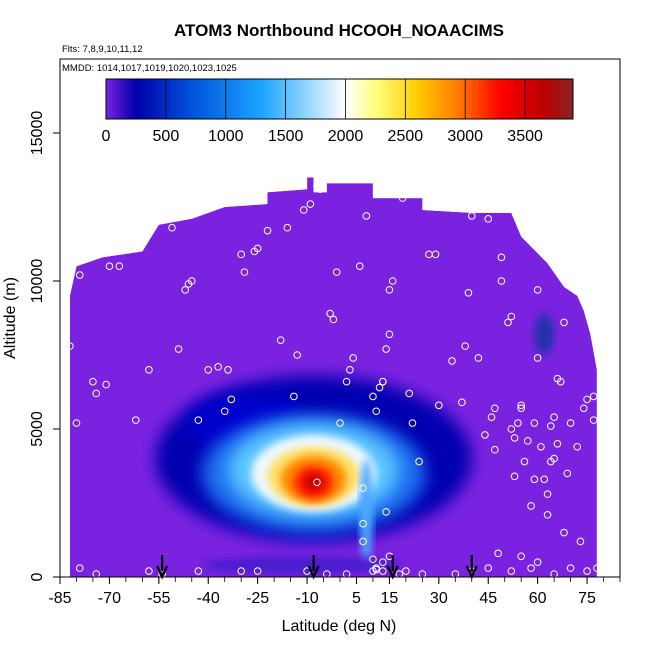 The image size is (650, 650). Describe the element at coordinates (109, 598) in the screenshot. I see `x-tick-label: -70` at that location.